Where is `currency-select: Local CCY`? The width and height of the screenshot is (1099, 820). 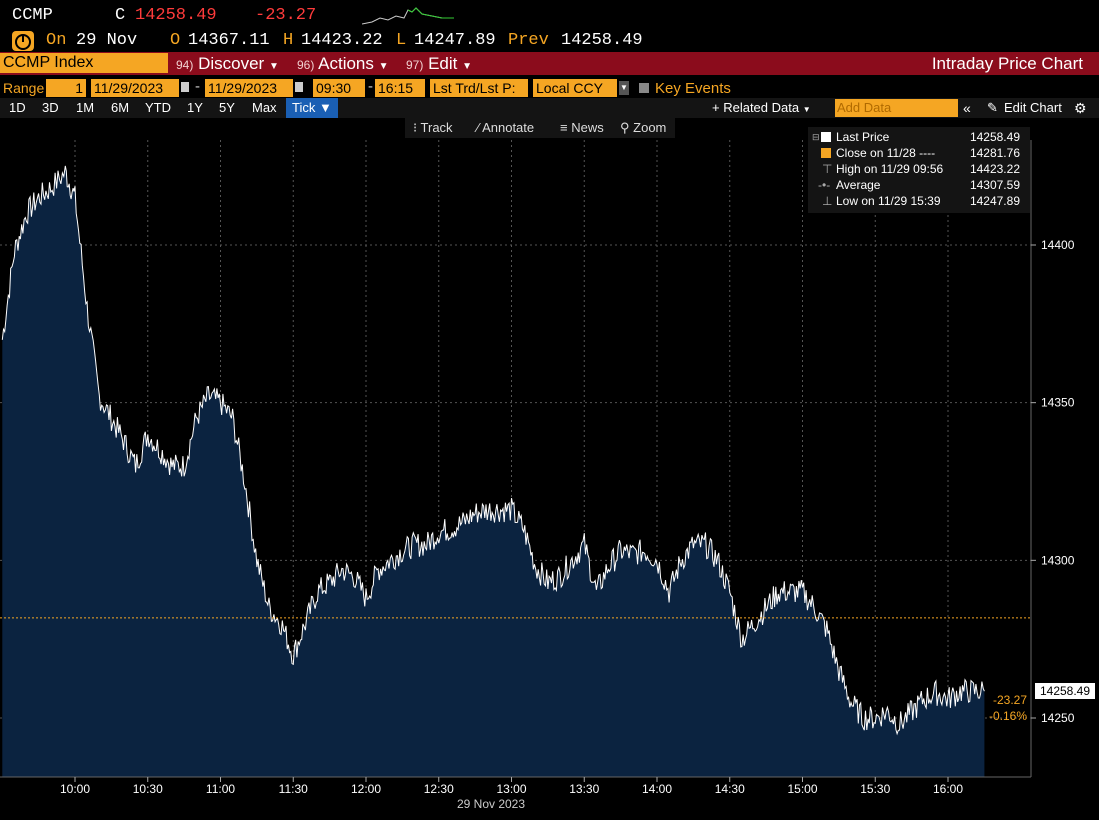
currency-select: Local CCY is located at coordinates (575, 88).